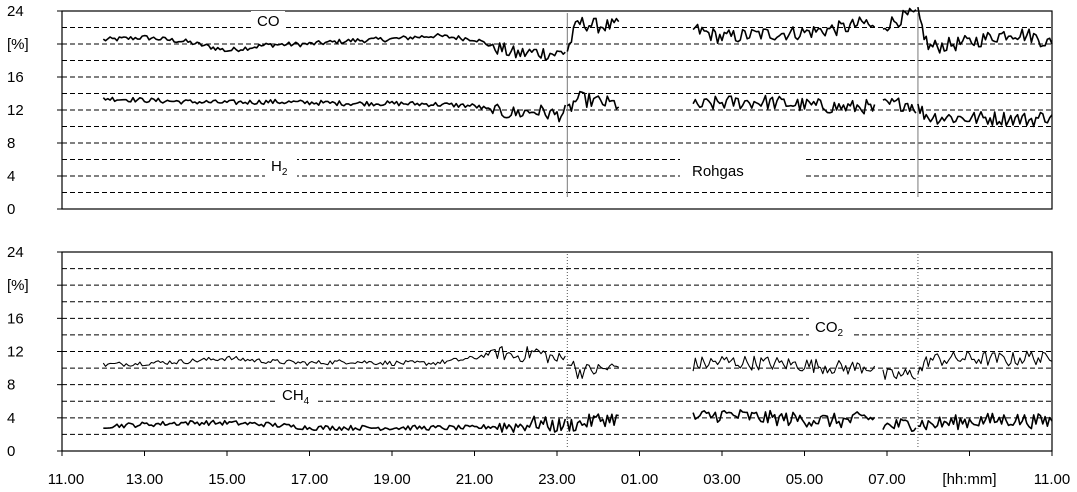  I want to click on series-label-ch4: CH4, so click(296, 397).